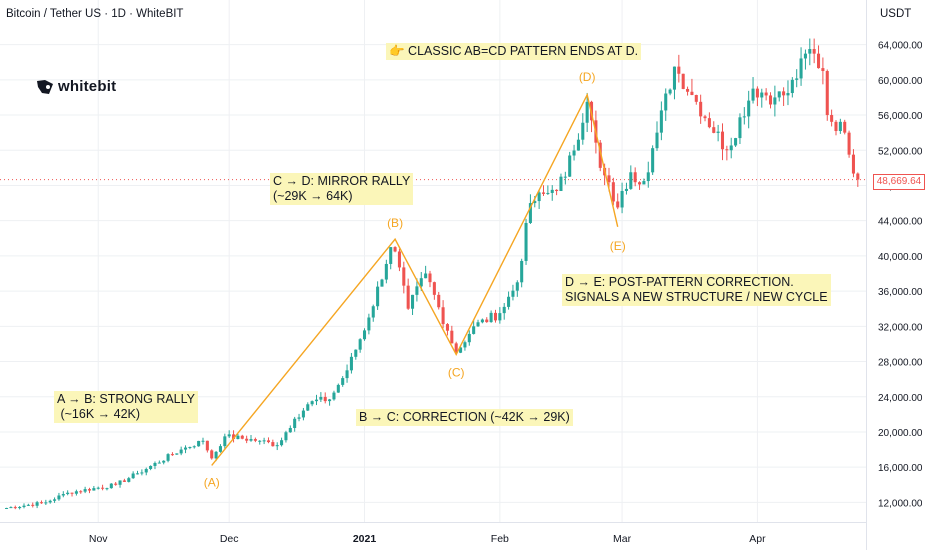  I want to click on note-ab: A → B: STRONG RALLY (~16K → 42K), so click(126, 407).